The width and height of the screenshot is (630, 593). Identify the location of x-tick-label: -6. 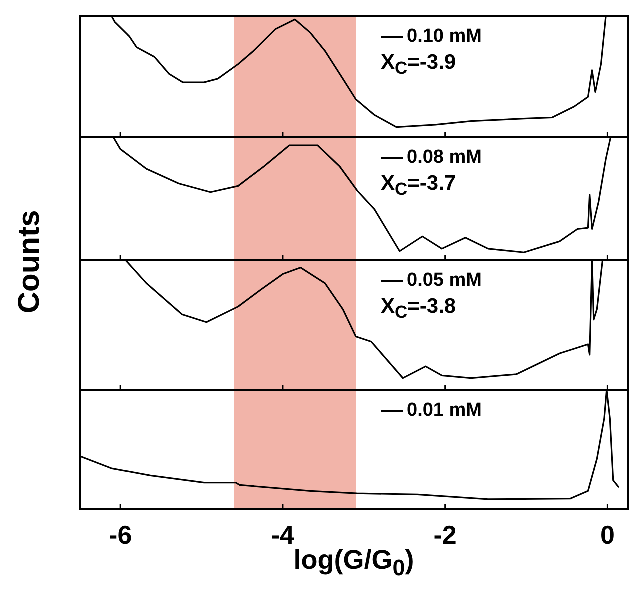
(120, 535).